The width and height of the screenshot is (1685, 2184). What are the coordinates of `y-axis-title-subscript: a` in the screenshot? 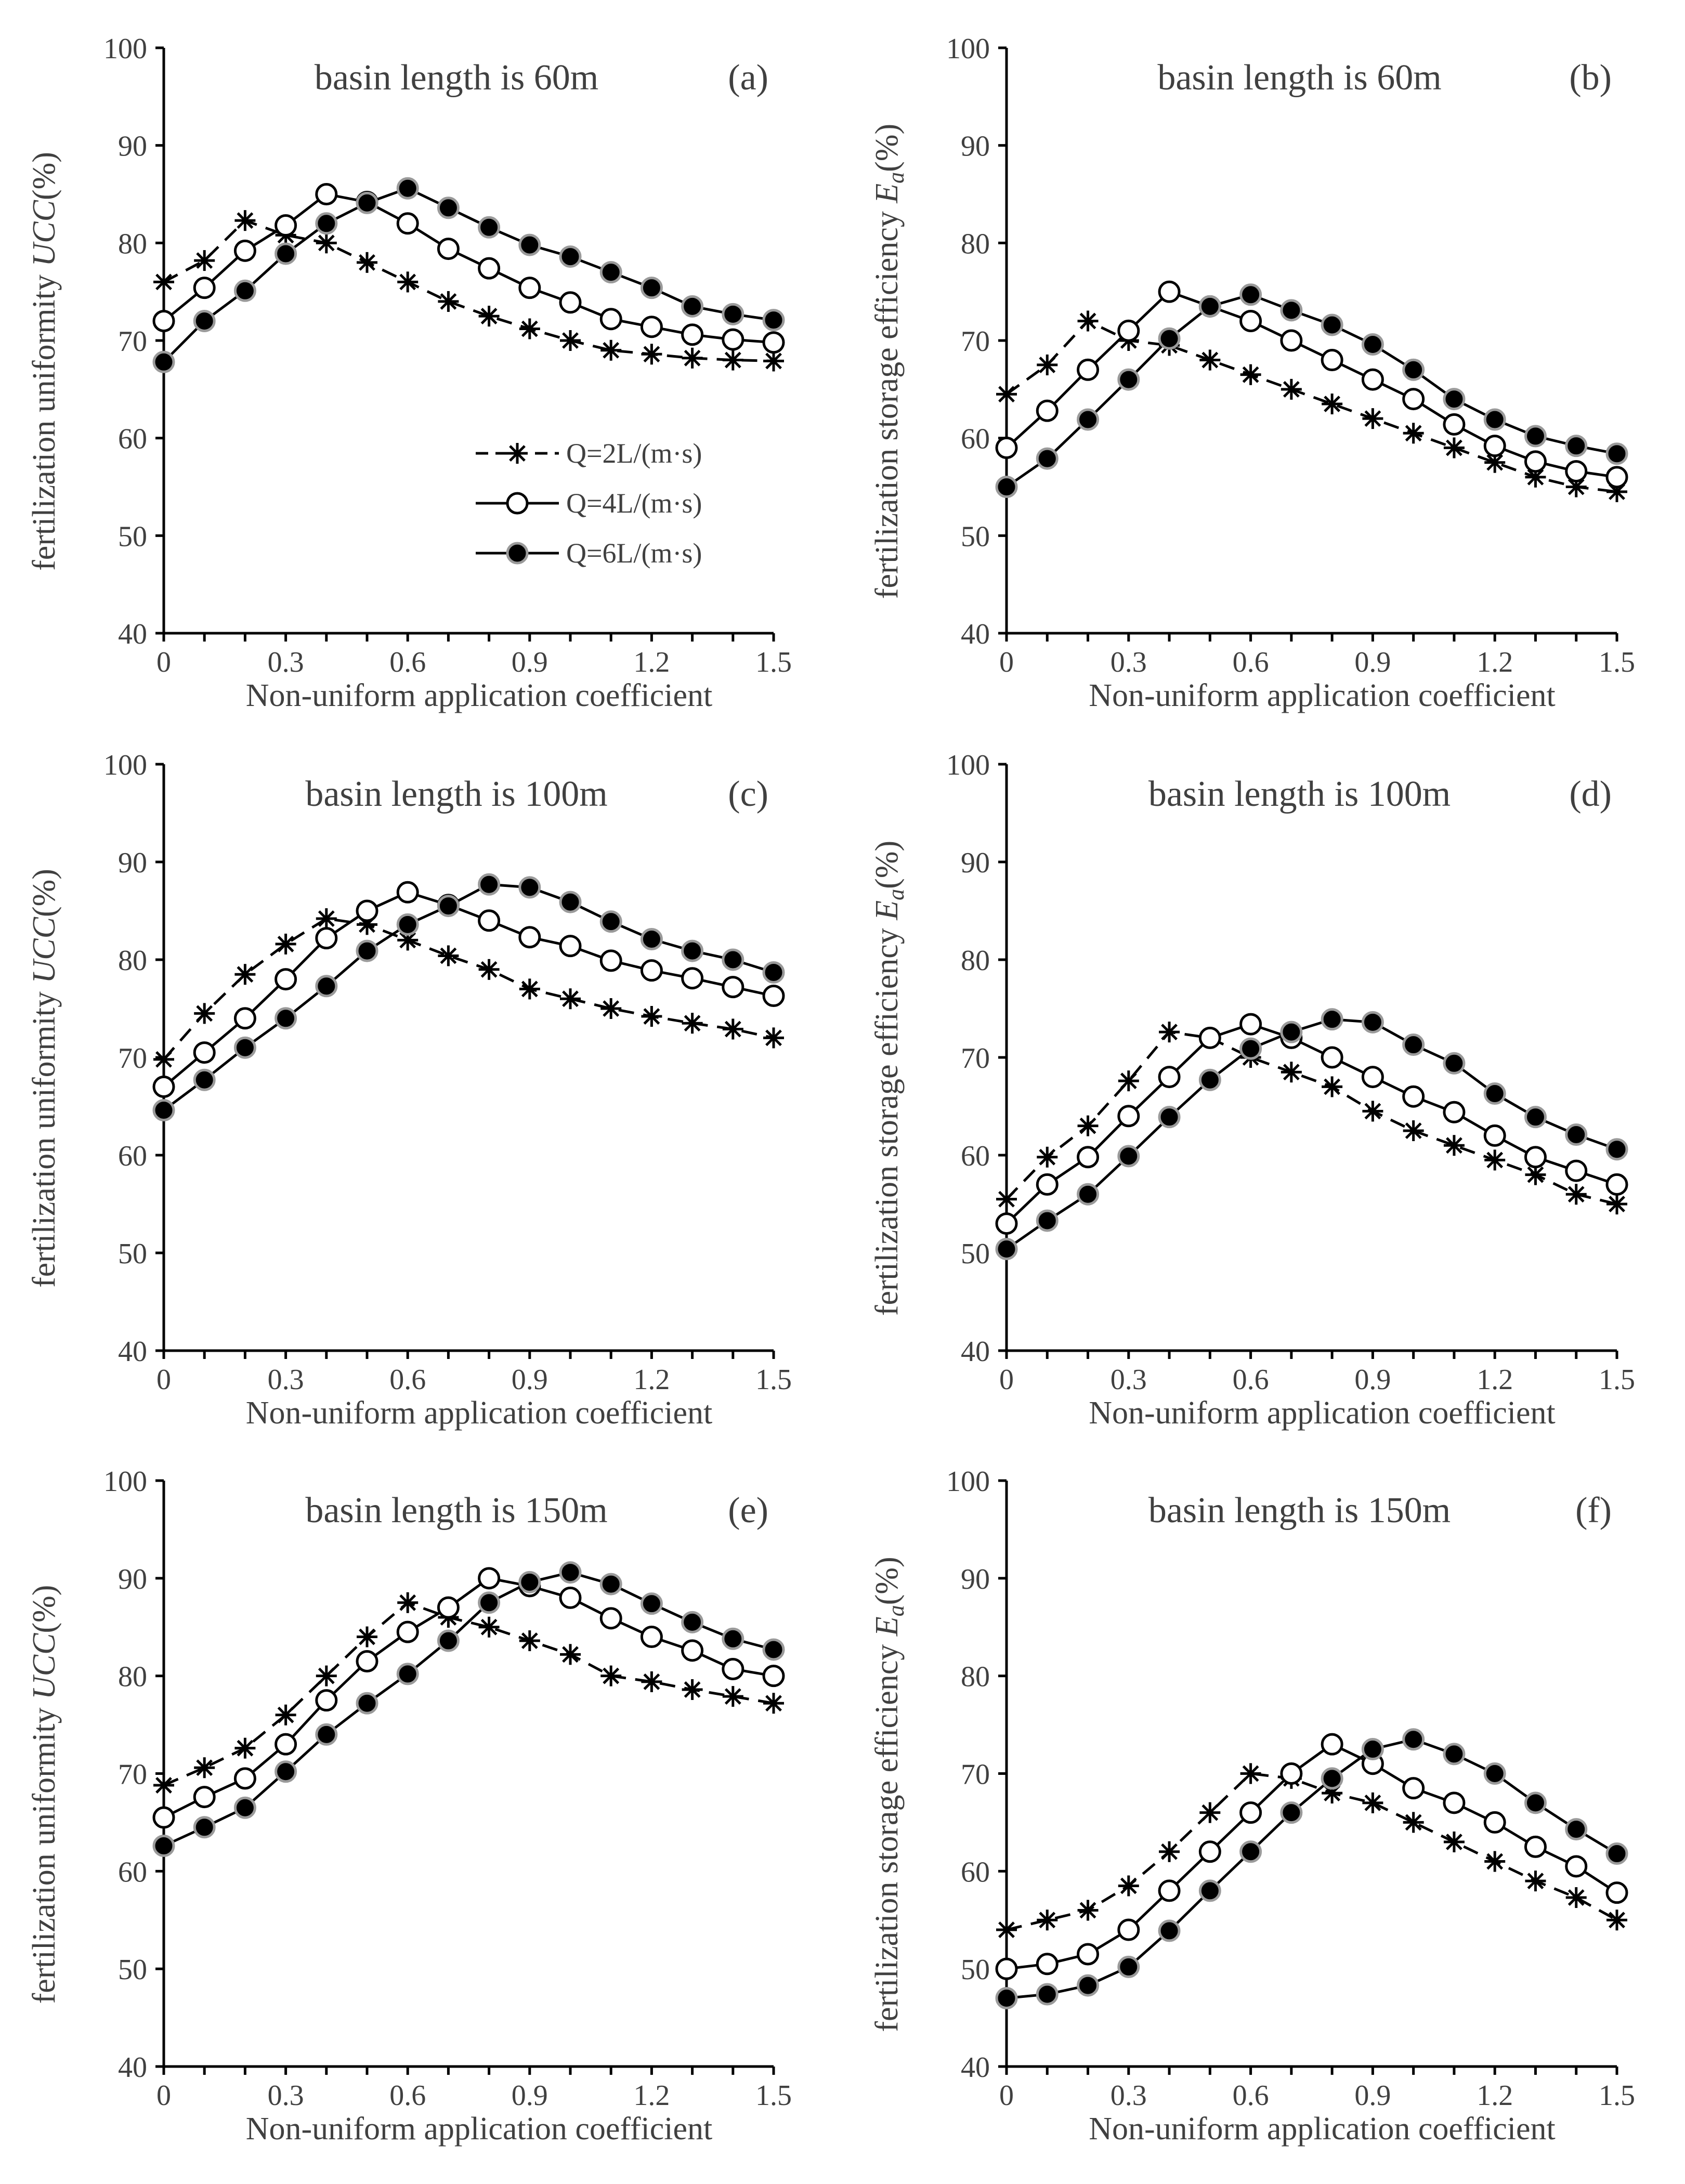 It's located at (896, 895).